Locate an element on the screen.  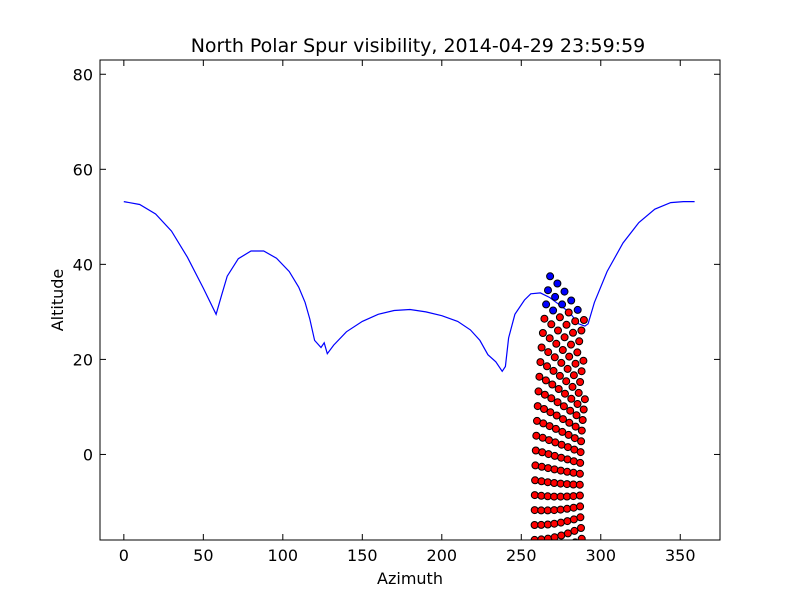
y-tick-label: 60 is located at coordinates (83, 169).